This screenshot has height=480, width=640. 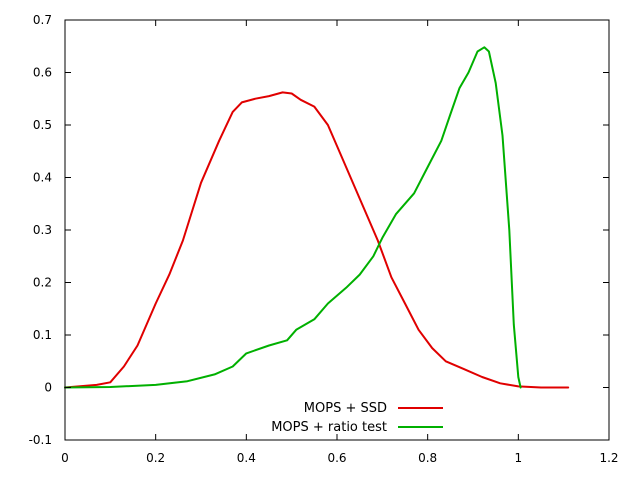 I want to click on x-tick-label: 0.2, so click(x=155, y=458).